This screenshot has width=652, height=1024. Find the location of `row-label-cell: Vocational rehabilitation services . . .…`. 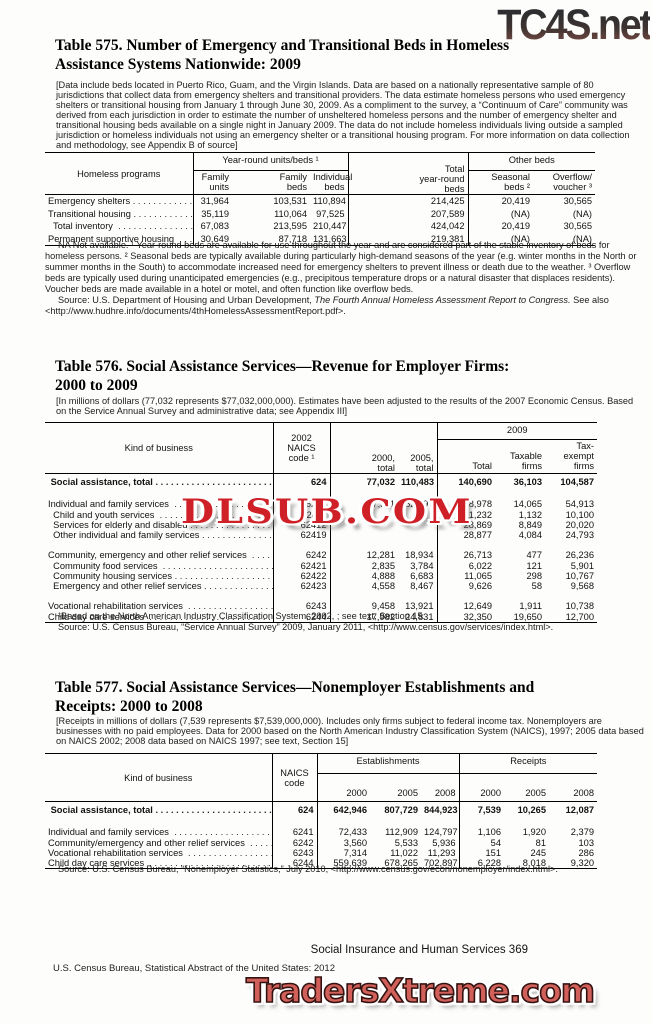

row-label-cell: Vocational rehabilitation services . . .… is located at coordinates (159, 606).